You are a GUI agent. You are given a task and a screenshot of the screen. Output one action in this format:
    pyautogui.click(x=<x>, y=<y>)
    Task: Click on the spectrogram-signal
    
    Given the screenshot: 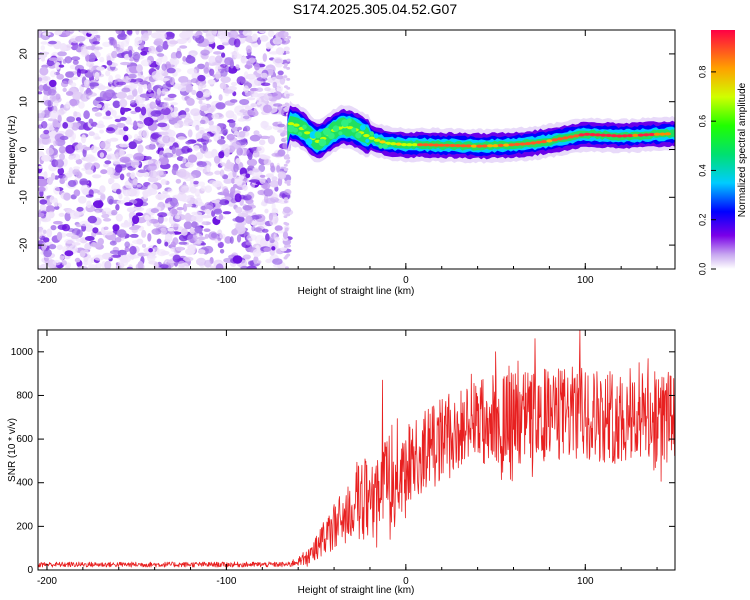 What is the action you would take?
    pyautogui.click(x=481, y=132)
    